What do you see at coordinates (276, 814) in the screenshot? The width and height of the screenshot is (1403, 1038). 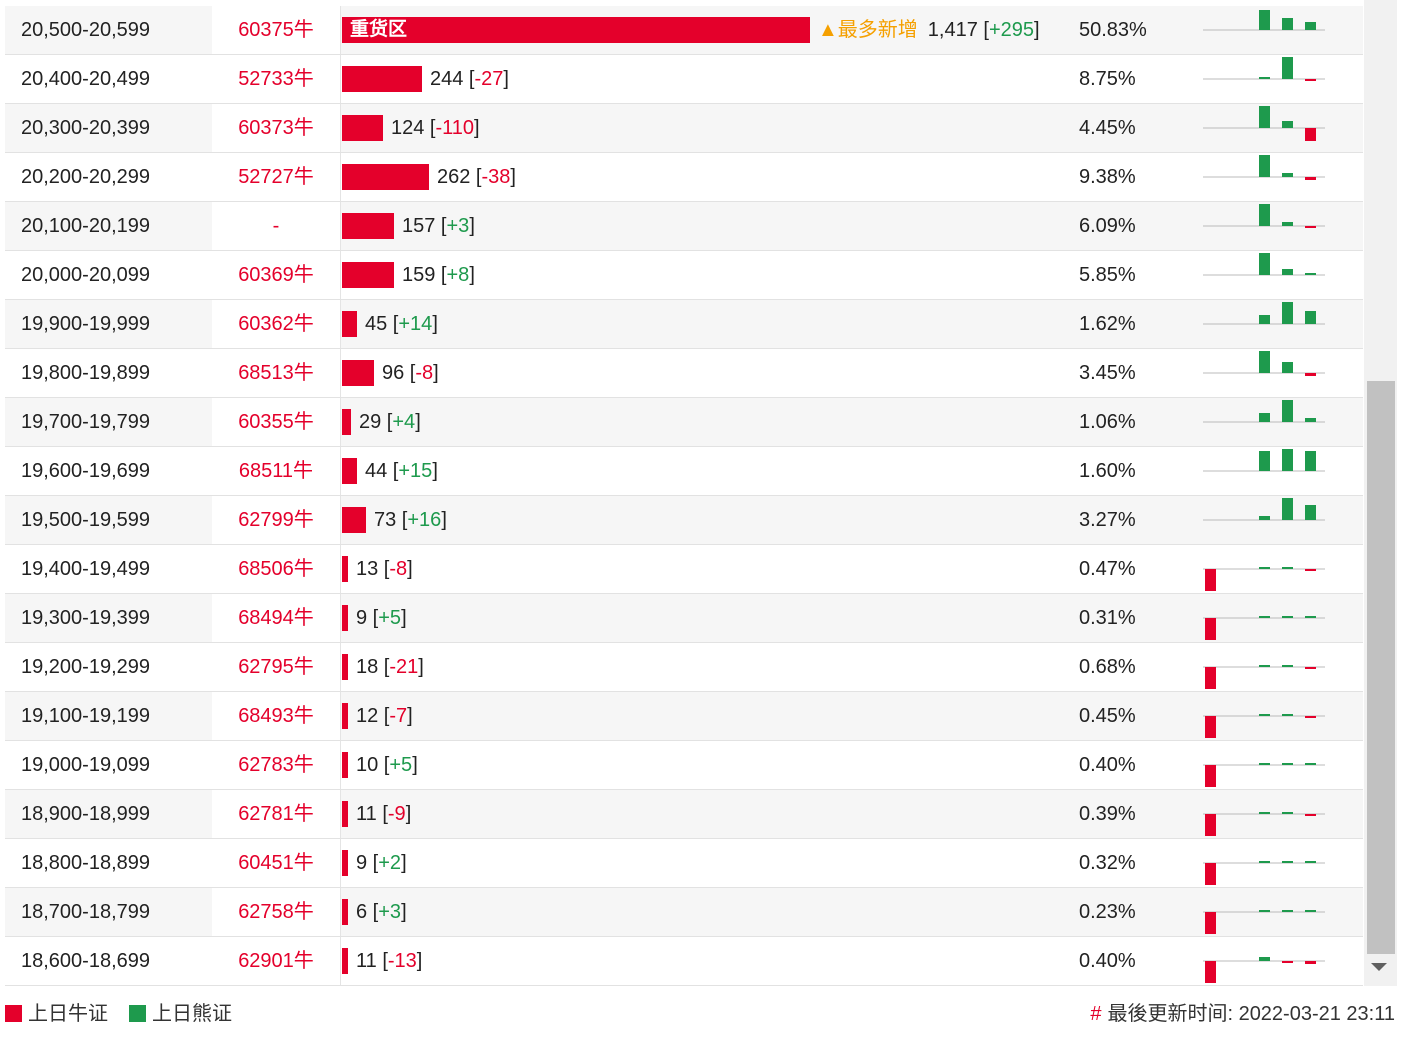 I see `cbbc-code-link: 62781牛` at bounding box center [276, 814].